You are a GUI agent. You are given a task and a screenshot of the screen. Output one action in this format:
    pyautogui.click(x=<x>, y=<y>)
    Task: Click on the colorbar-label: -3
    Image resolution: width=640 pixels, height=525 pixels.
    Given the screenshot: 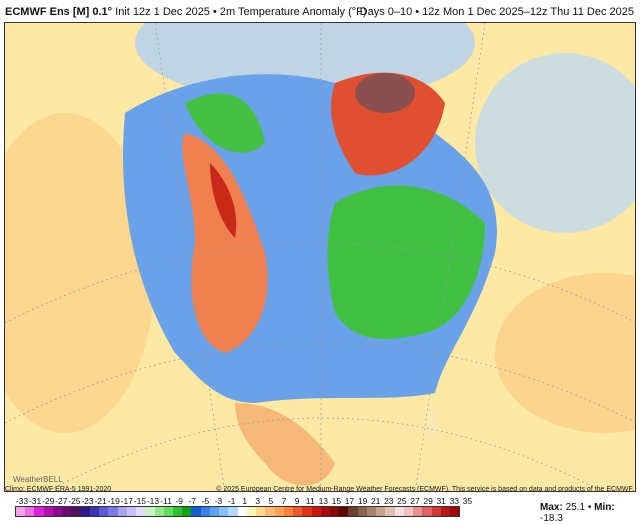 What is the action you would take?
    pyautogui.click(x=218, y=501)
    